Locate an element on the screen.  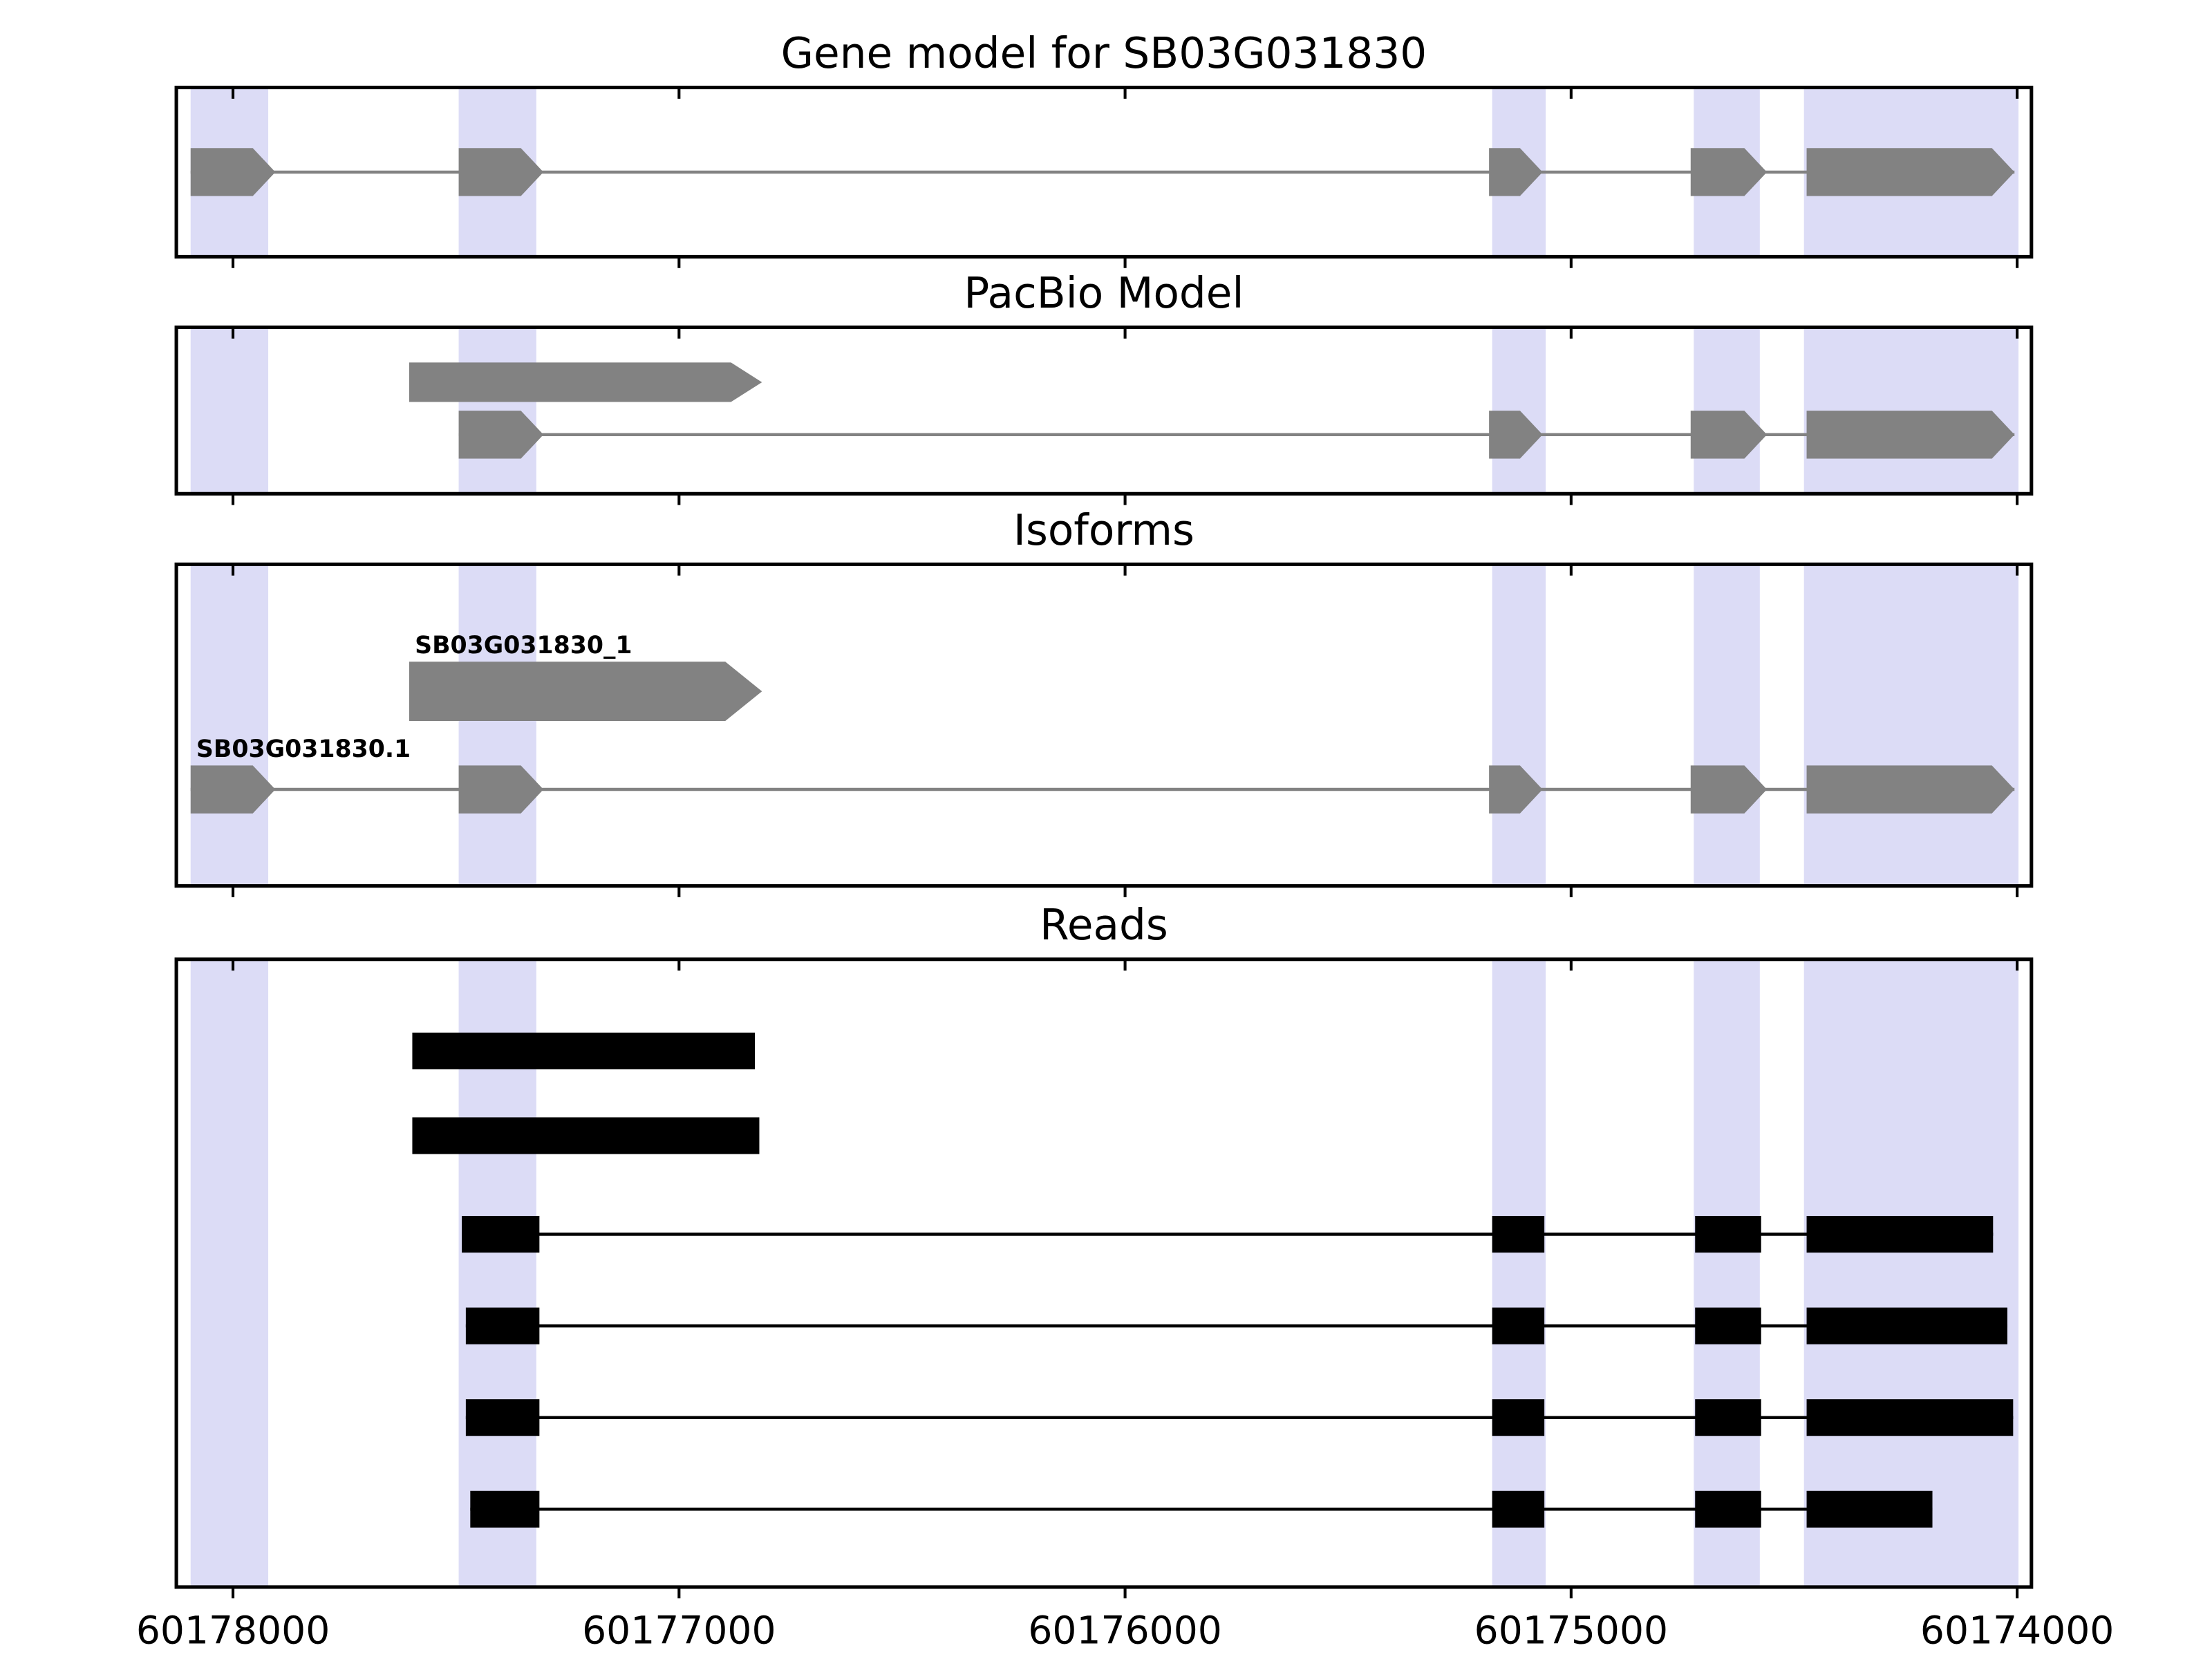
axis-tick-label: 60177000 is located at coordinates (679, 1631).